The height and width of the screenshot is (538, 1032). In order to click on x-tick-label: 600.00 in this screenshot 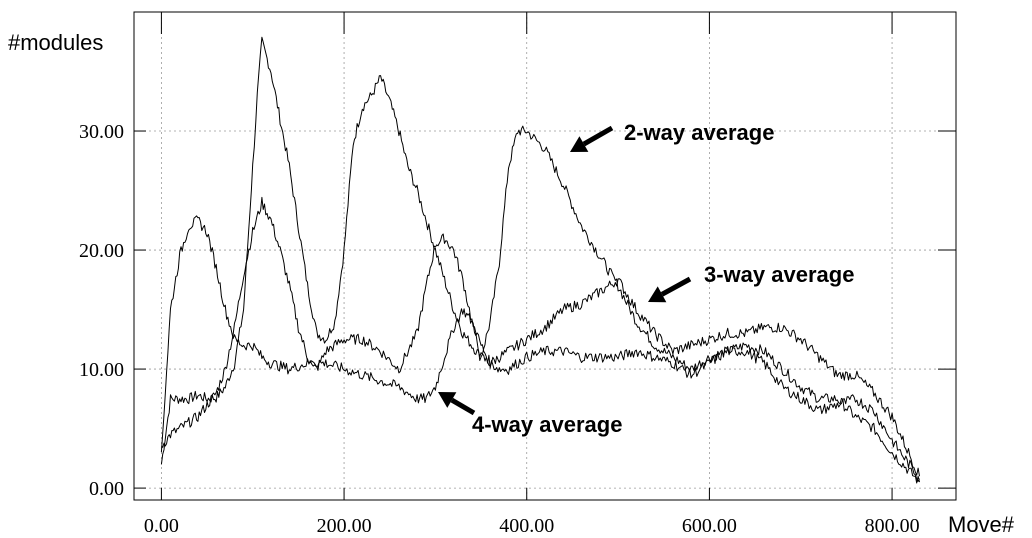, I will do `click(709, 526)`.